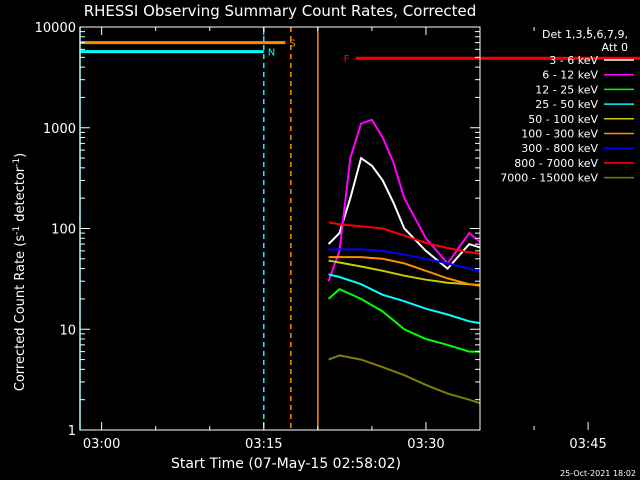  Describe the element at coordinates (55, 28) in the screenshot. I see `y-tick-label: 10000` at that location.